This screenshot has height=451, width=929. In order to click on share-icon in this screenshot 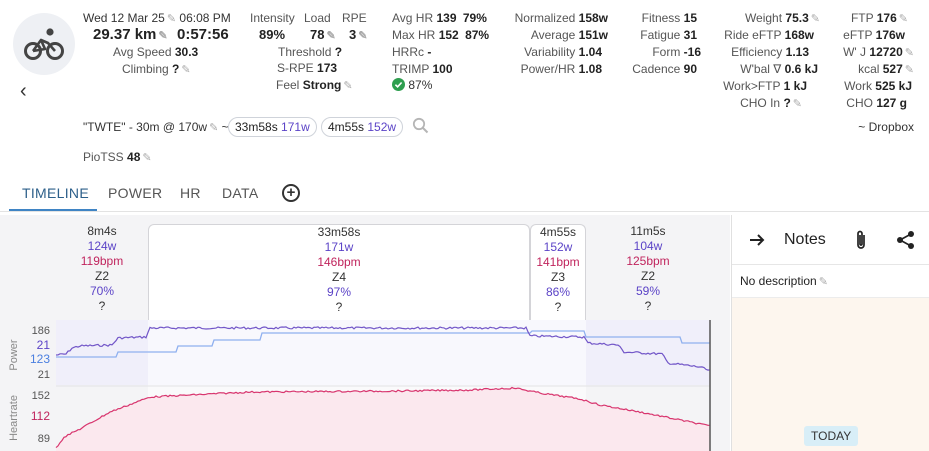, I will do `click(906, 240)`.